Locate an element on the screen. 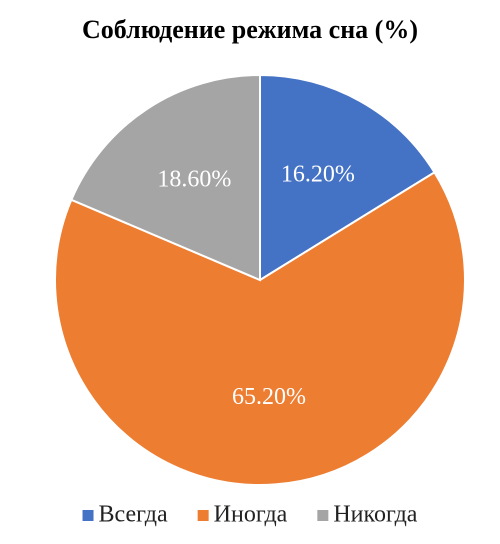 The width and height of the screenshot is (500, 544). legend-label: Иногда is located at coordinates (251, 515).